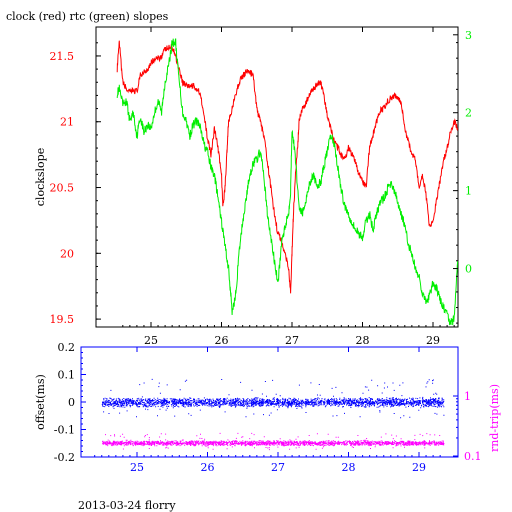 This screenshot has height=512, width=512. What do you see at coordinates (40, 402) in the screenshot?
I see `bottom-y-axis-label: offset(ms)` at bounding box center [40, 402].